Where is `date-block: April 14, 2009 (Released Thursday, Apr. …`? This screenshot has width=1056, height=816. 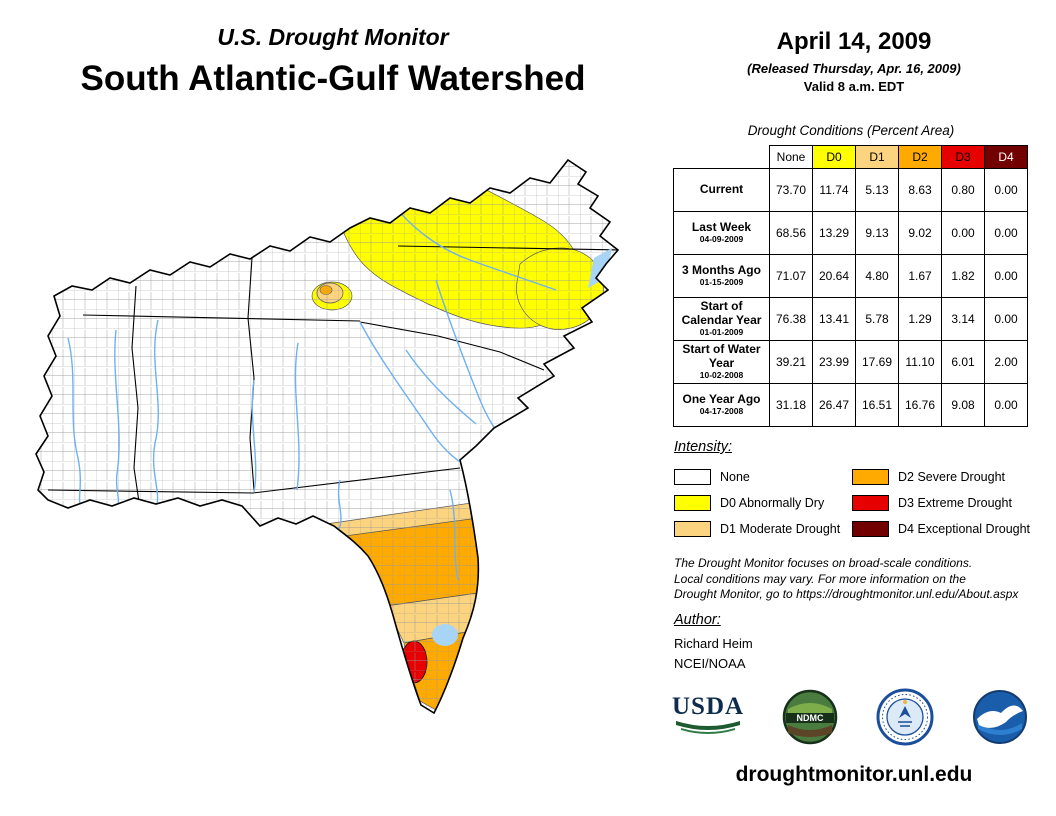
date-block: April 14, 2009 (Released Thursday, Apr. … is located at coordinates (854, 61).